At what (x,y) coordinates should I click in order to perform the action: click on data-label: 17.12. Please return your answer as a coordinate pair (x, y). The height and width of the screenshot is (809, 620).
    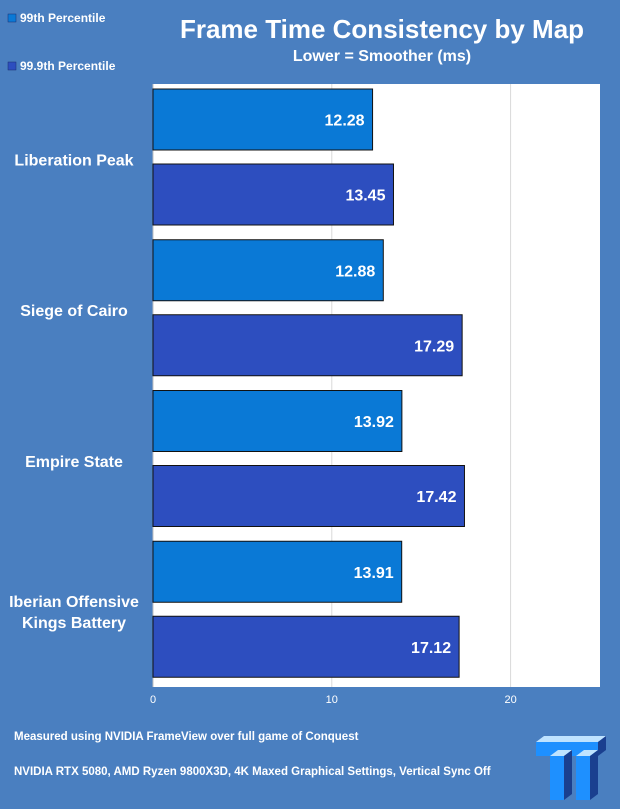
    Looking at the image, I should click on (431, 648).